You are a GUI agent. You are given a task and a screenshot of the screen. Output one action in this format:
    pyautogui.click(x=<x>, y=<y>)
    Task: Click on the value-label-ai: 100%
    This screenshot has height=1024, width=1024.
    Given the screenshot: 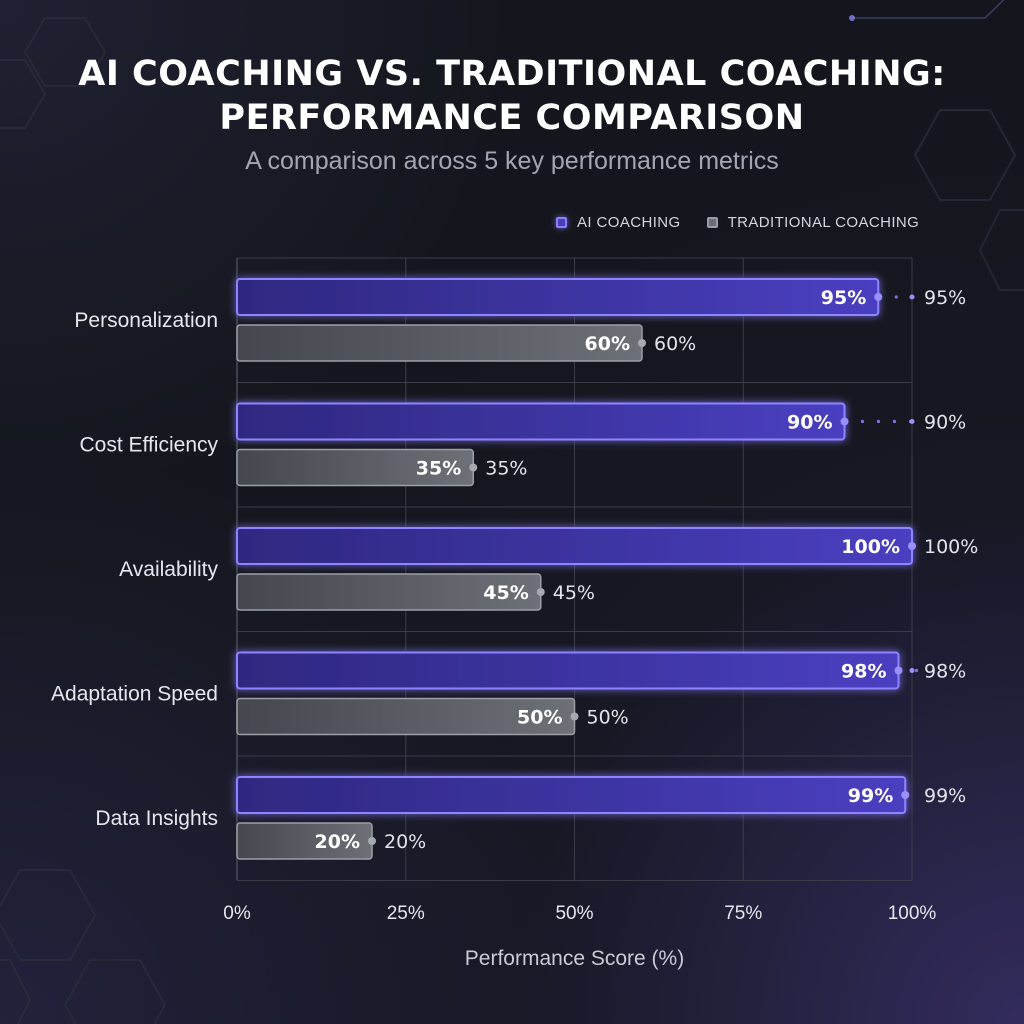 What is the action you would take?
    pyautogui.click(x=951, y=547)
    